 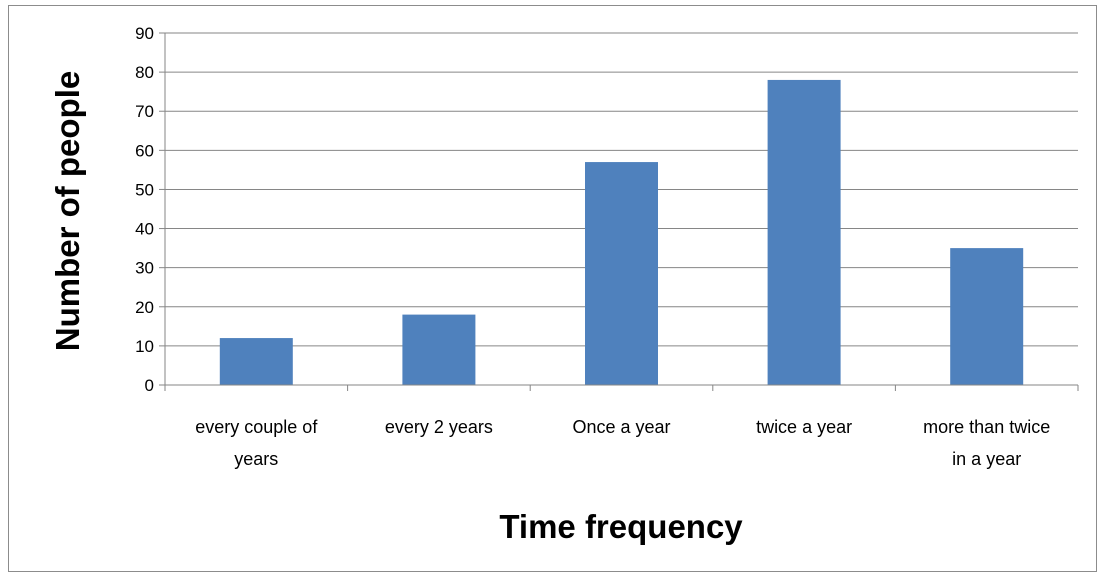 What do you see at coordinates (144, 72) in the screenshot?
I see `y-tick-label: 80` at bounding box center [144, 72].